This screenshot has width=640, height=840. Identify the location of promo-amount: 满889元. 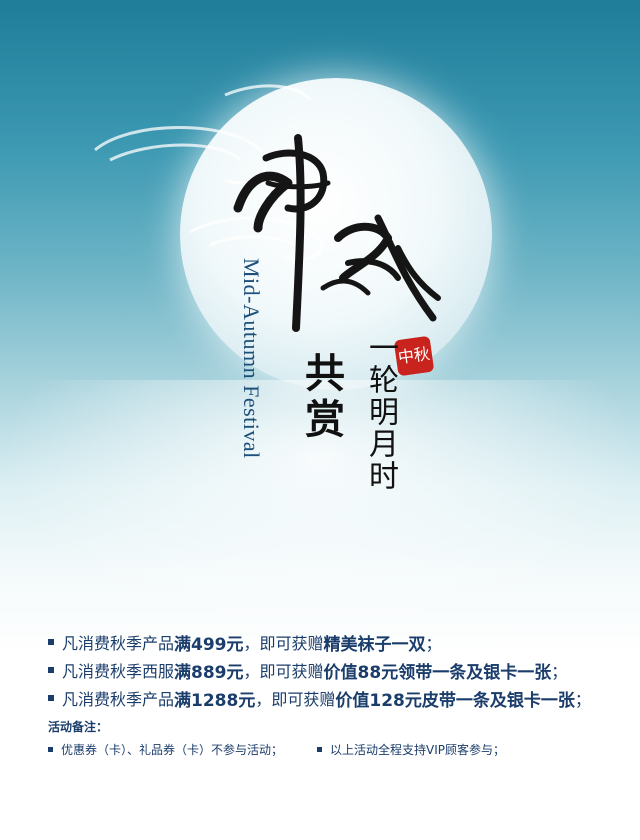
(209, 672).